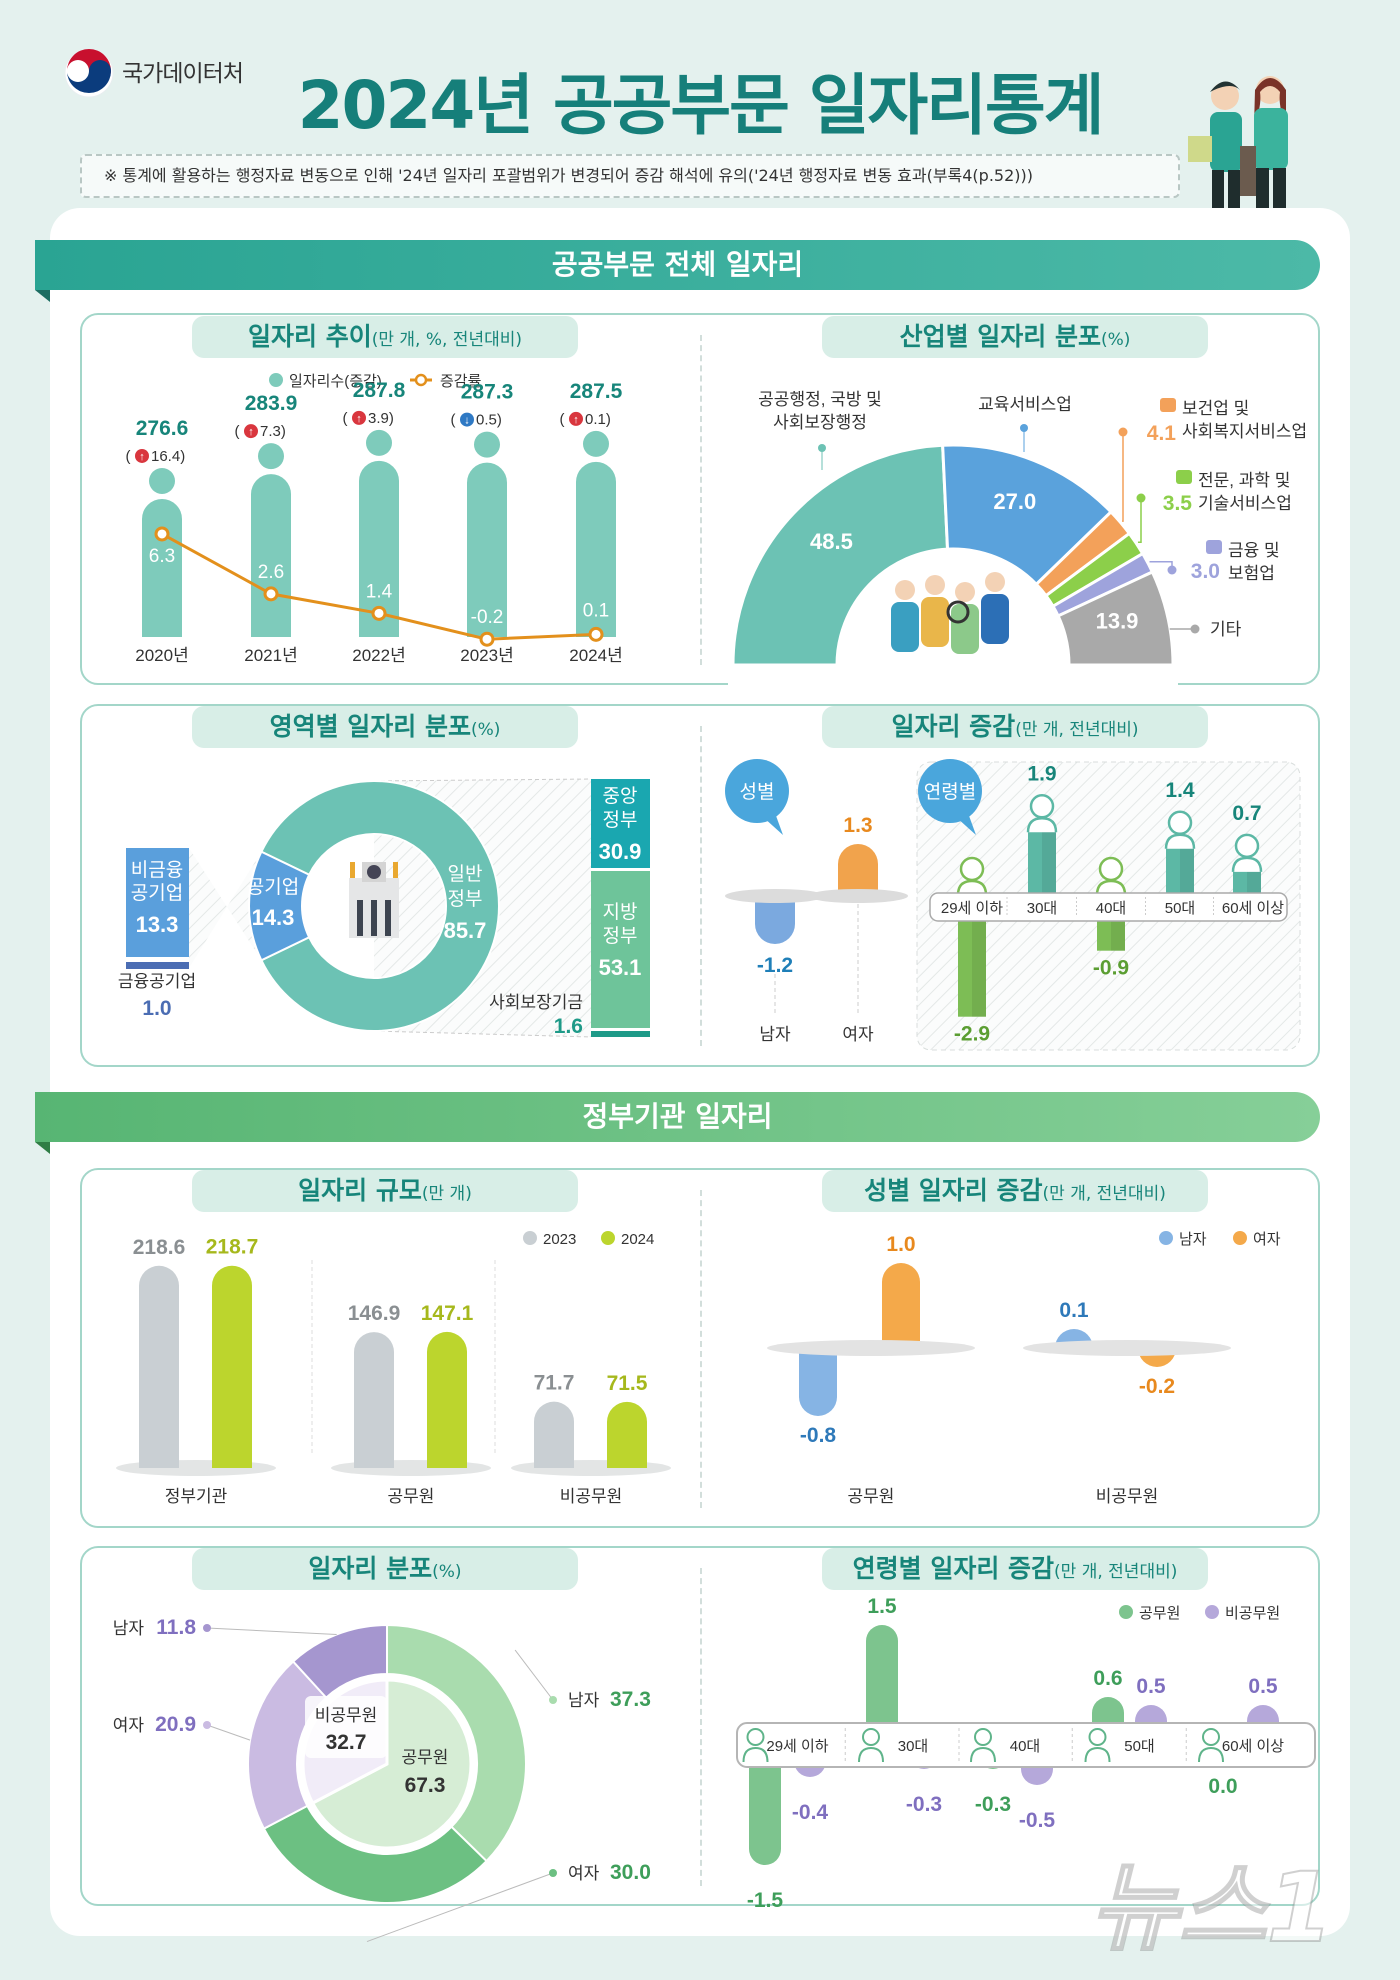 The width and height of the screenshot is (1400, 1980). Describe the element at coordinates (818, 1382) in the screenshot. I see `sex-change-bar-male` at that location.